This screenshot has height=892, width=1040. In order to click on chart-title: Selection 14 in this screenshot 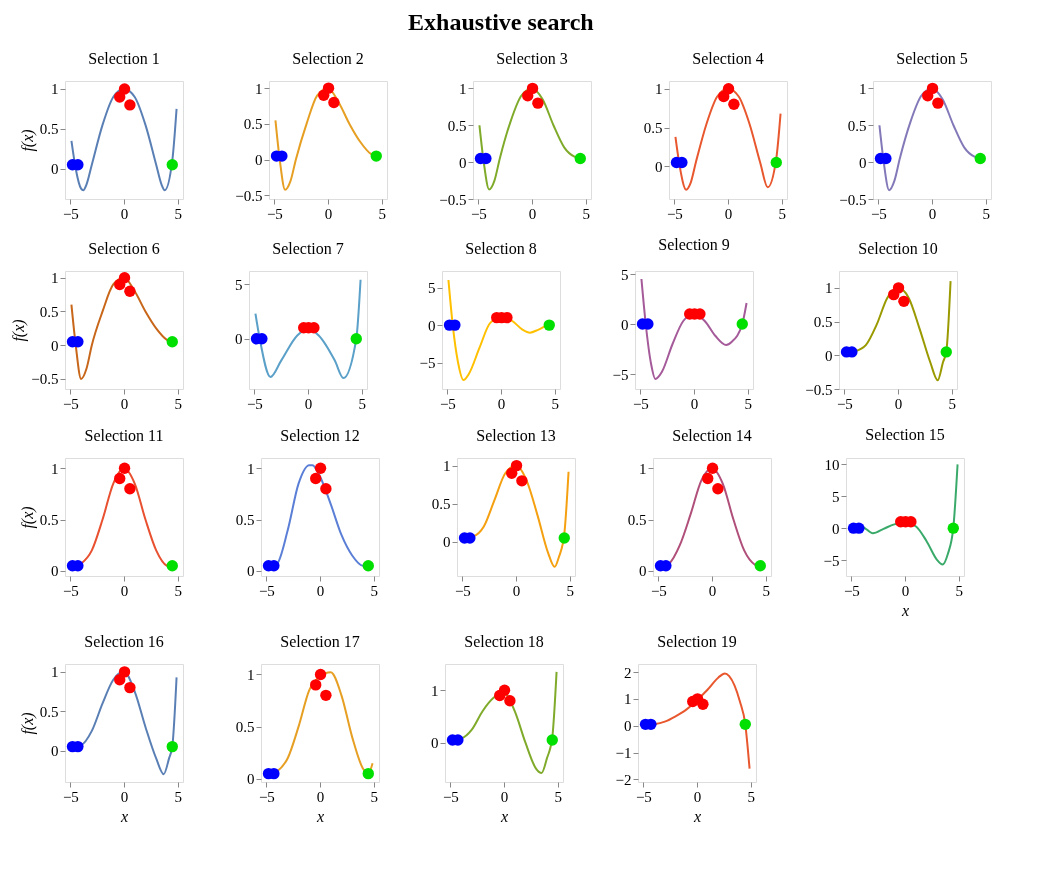, I will do `click(712, 435)`.